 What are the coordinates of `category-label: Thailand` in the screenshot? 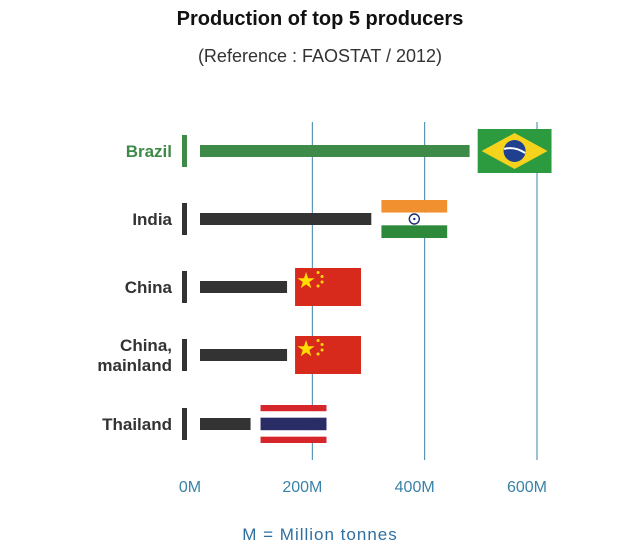 It's located at (137, 424).